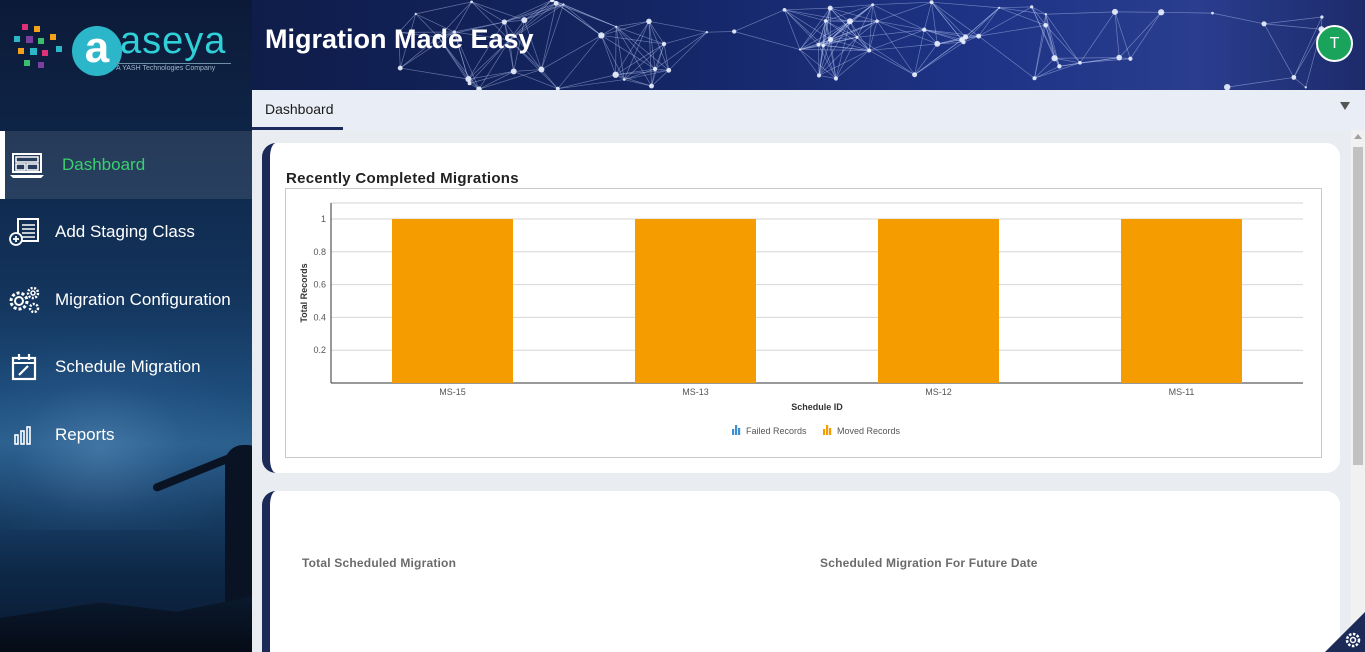 The image size is (1365, 652). What do you see at coordinates (126, 165) in the screenshot?
I see `sidebar-item-dashboard: Dashboard` at bounding box center [126, 165].